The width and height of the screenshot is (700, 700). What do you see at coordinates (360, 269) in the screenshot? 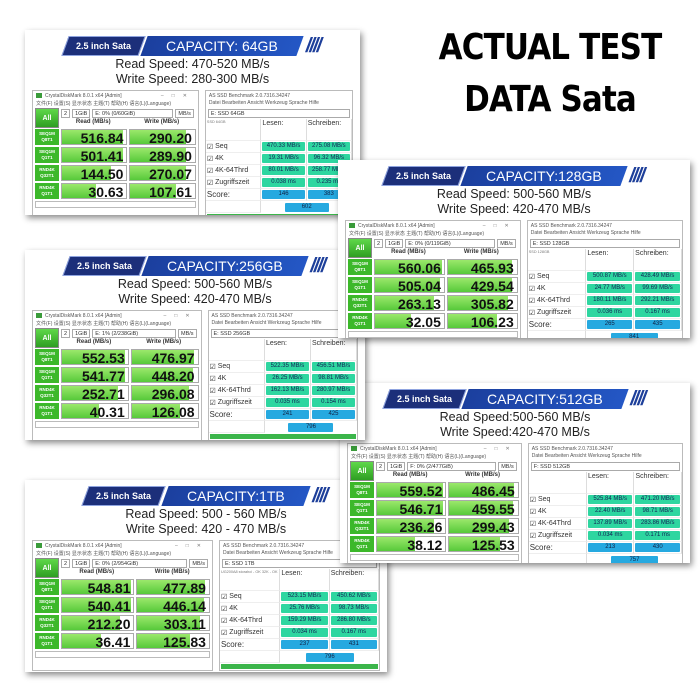
I see `test-queue: Q8T1` at bounding box center [360, 269].